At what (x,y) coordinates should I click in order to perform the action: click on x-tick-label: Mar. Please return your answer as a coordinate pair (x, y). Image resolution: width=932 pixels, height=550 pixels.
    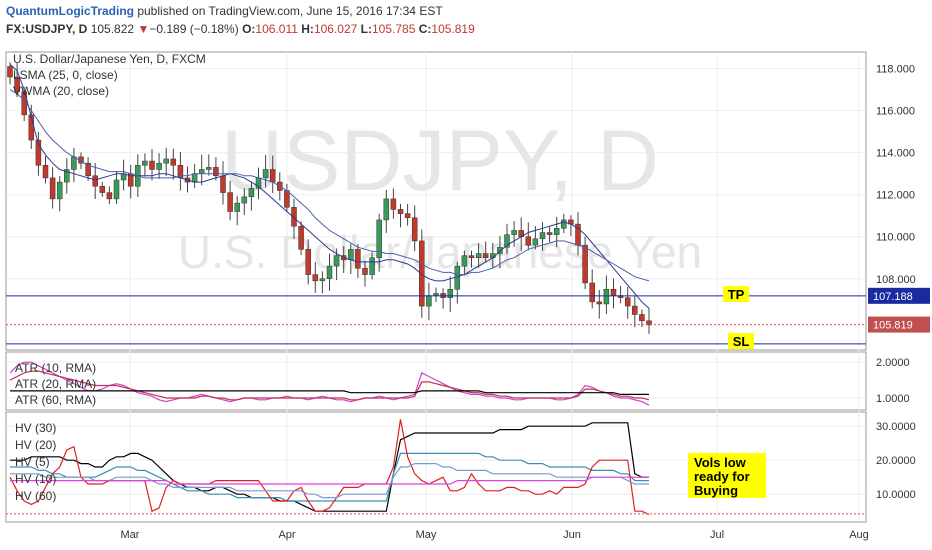
    Looking at the image, I should click on (130, 535).